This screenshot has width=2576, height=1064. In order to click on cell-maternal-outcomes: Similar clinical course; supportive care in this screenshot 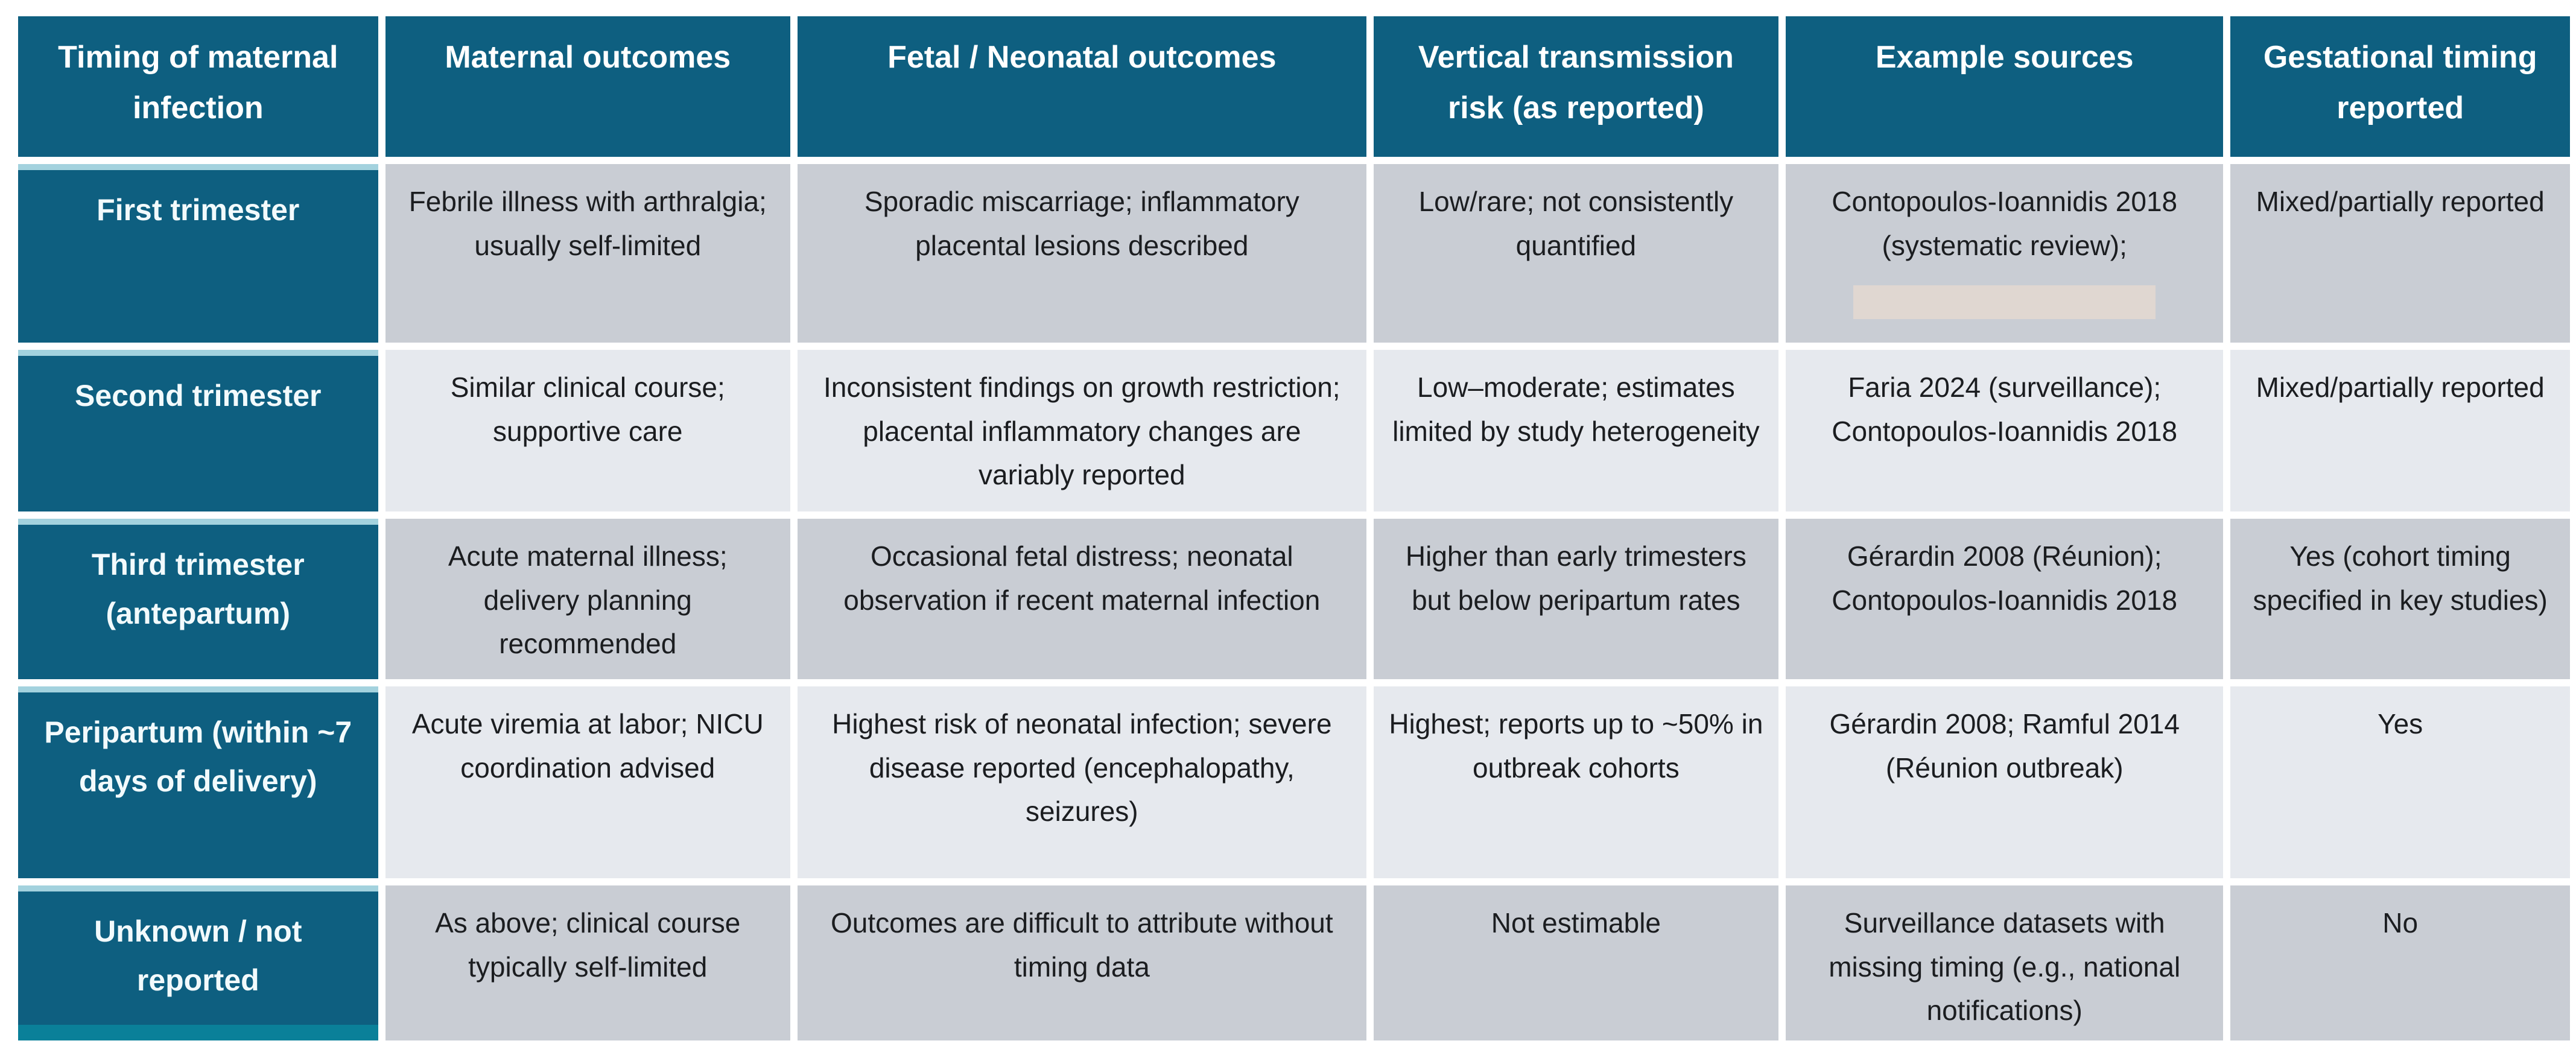, I will do `click(587, 430)`.